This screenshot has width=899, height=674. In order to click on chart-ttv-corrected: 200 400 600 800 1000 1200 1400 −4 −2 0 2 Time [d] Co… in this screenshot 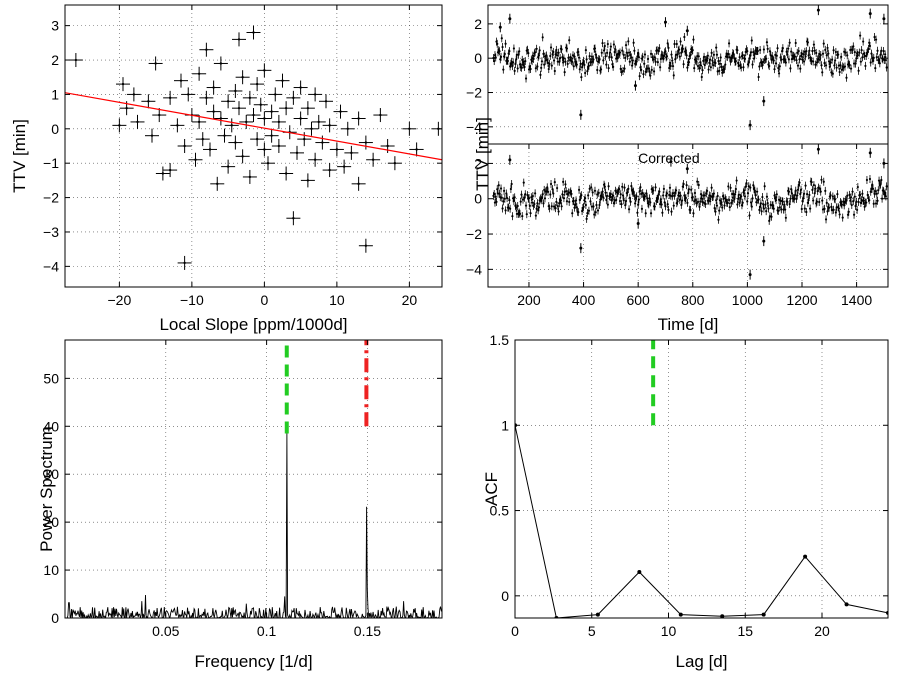, I will do `click(677, 238)`.